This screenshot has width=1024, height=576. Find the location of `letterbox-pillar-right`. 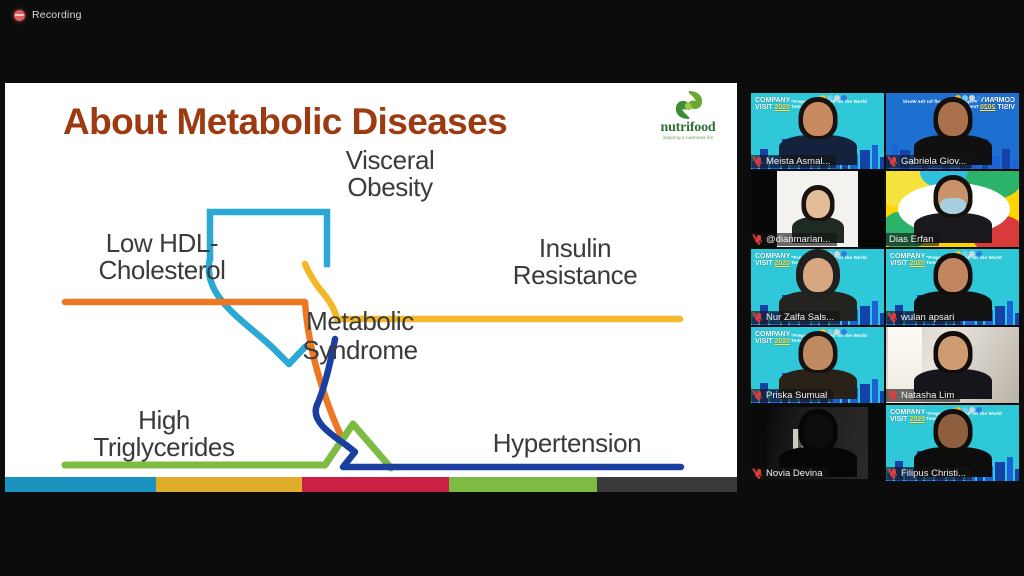

letterbox-pillar-right is located at coordinates (871, 209).